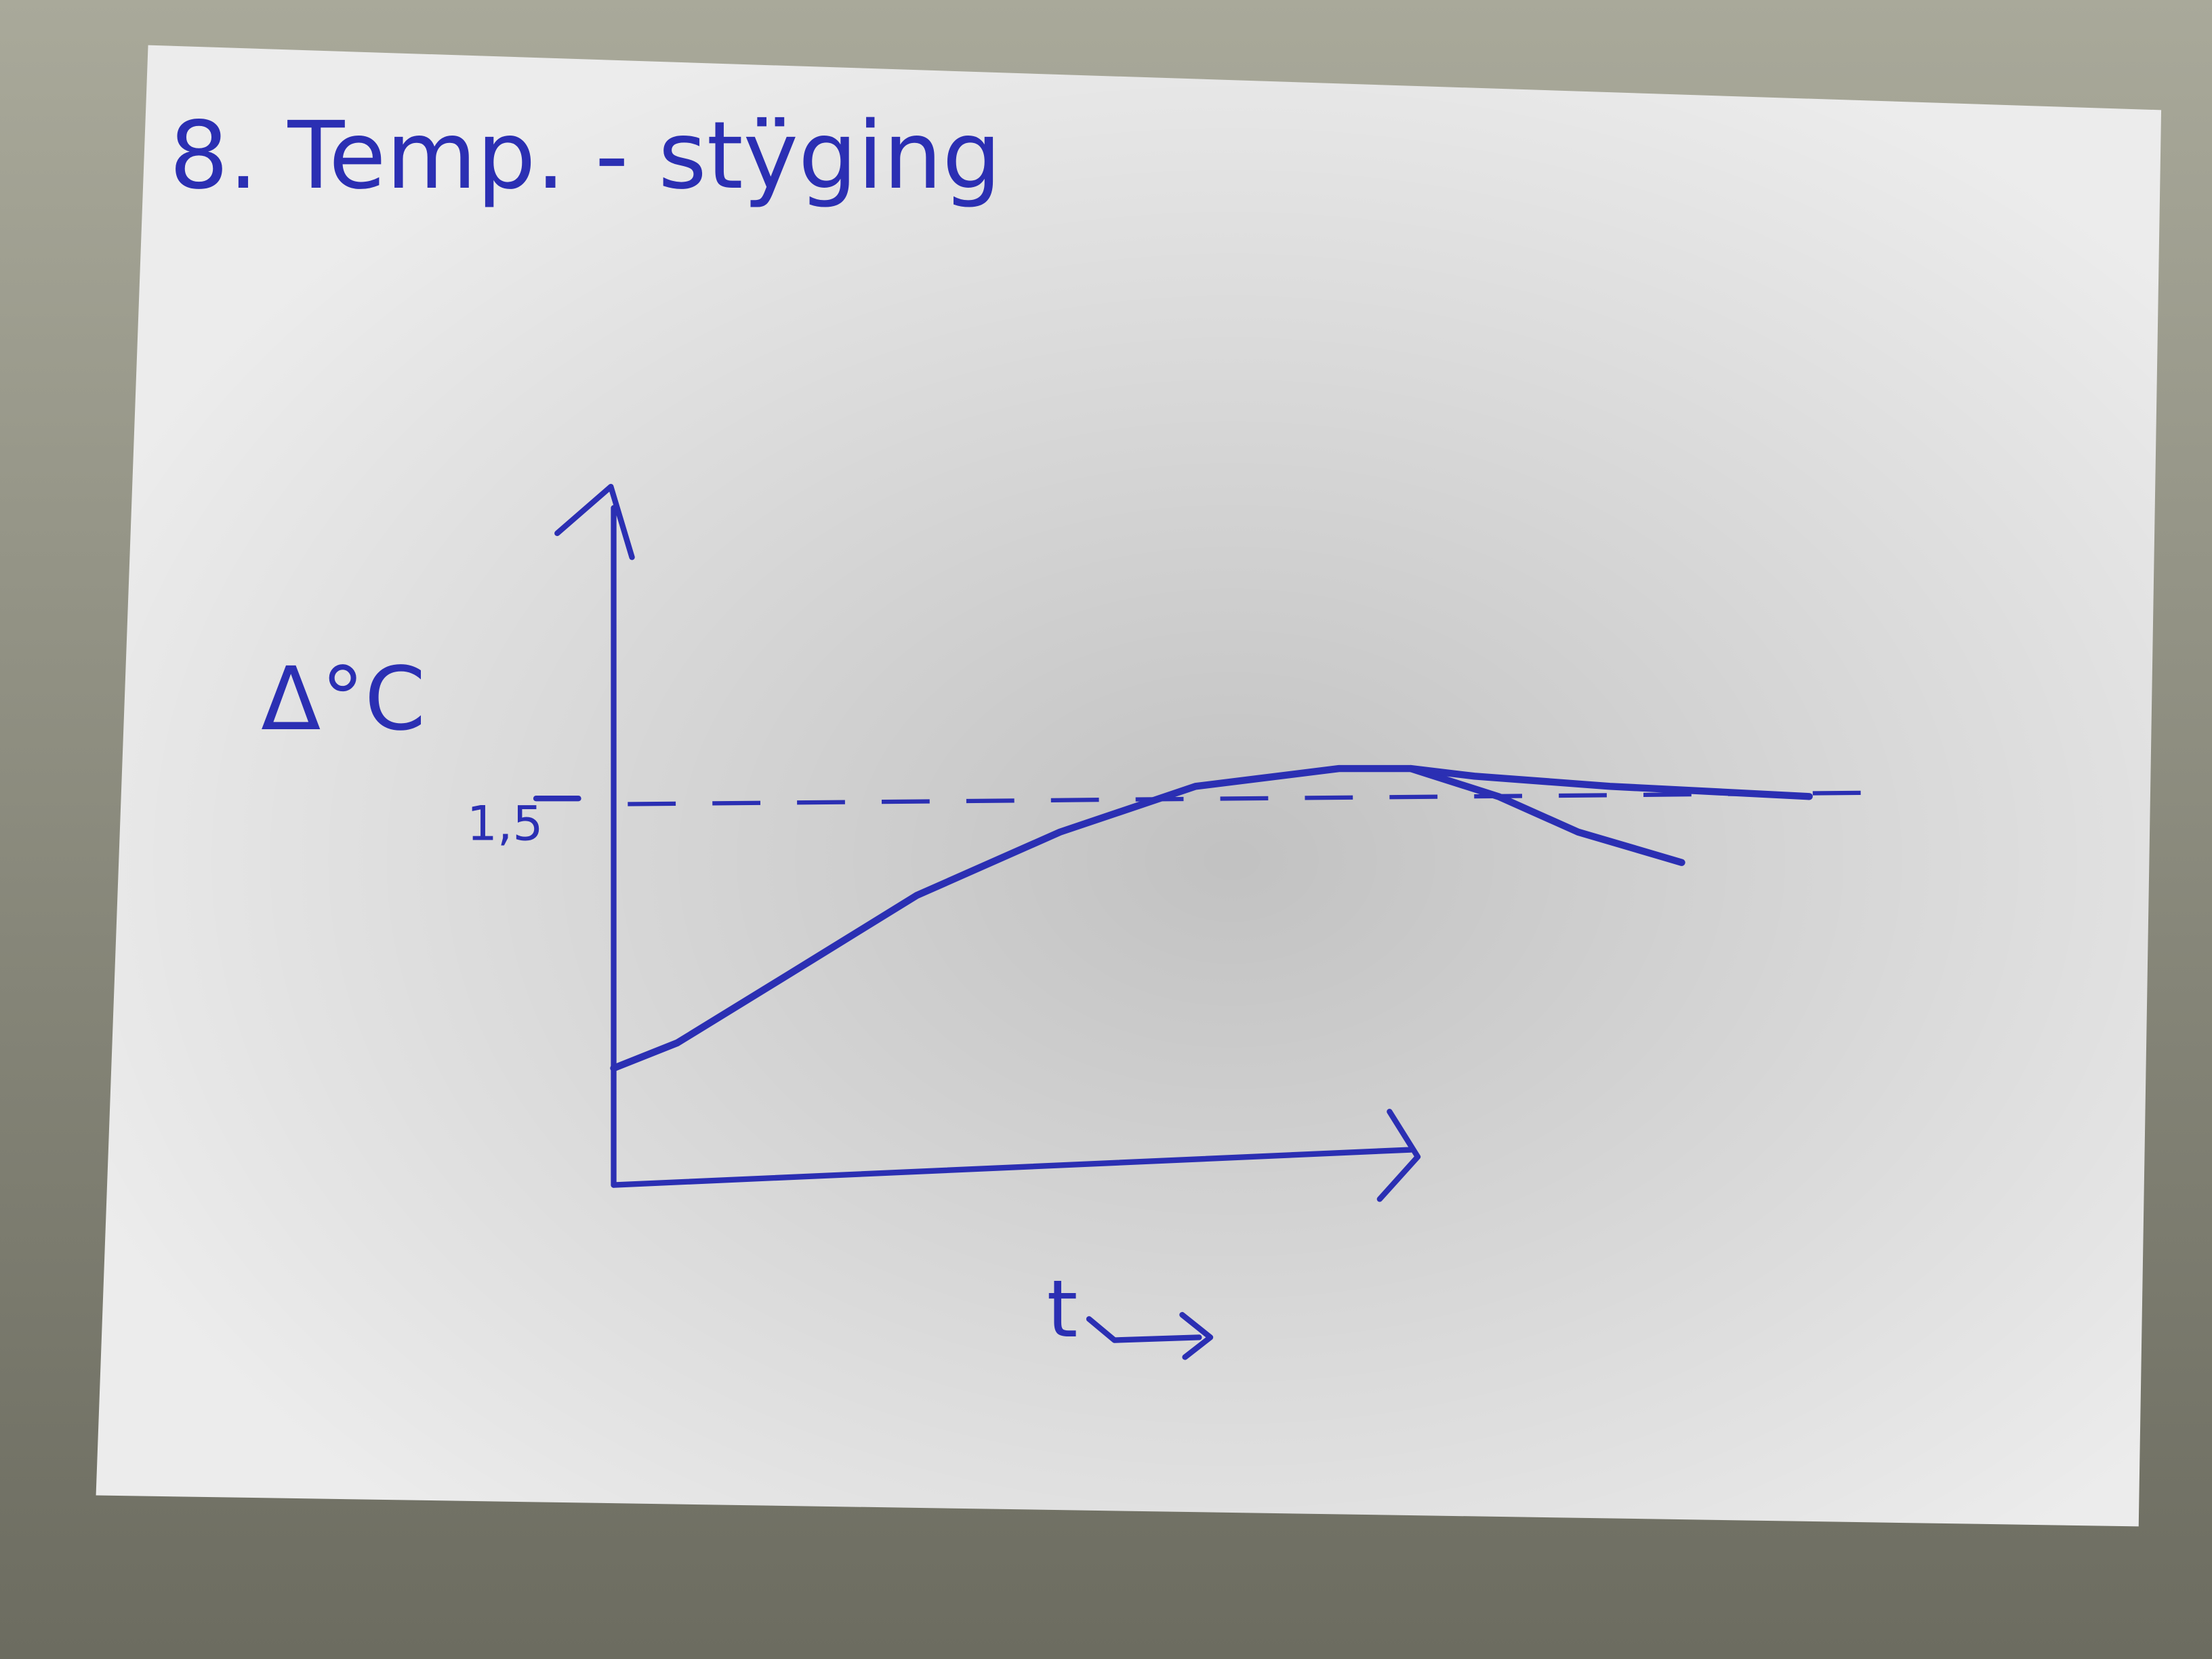  I want to click on chart-title: 8. Temp. - stÿging, so click(585, 156).